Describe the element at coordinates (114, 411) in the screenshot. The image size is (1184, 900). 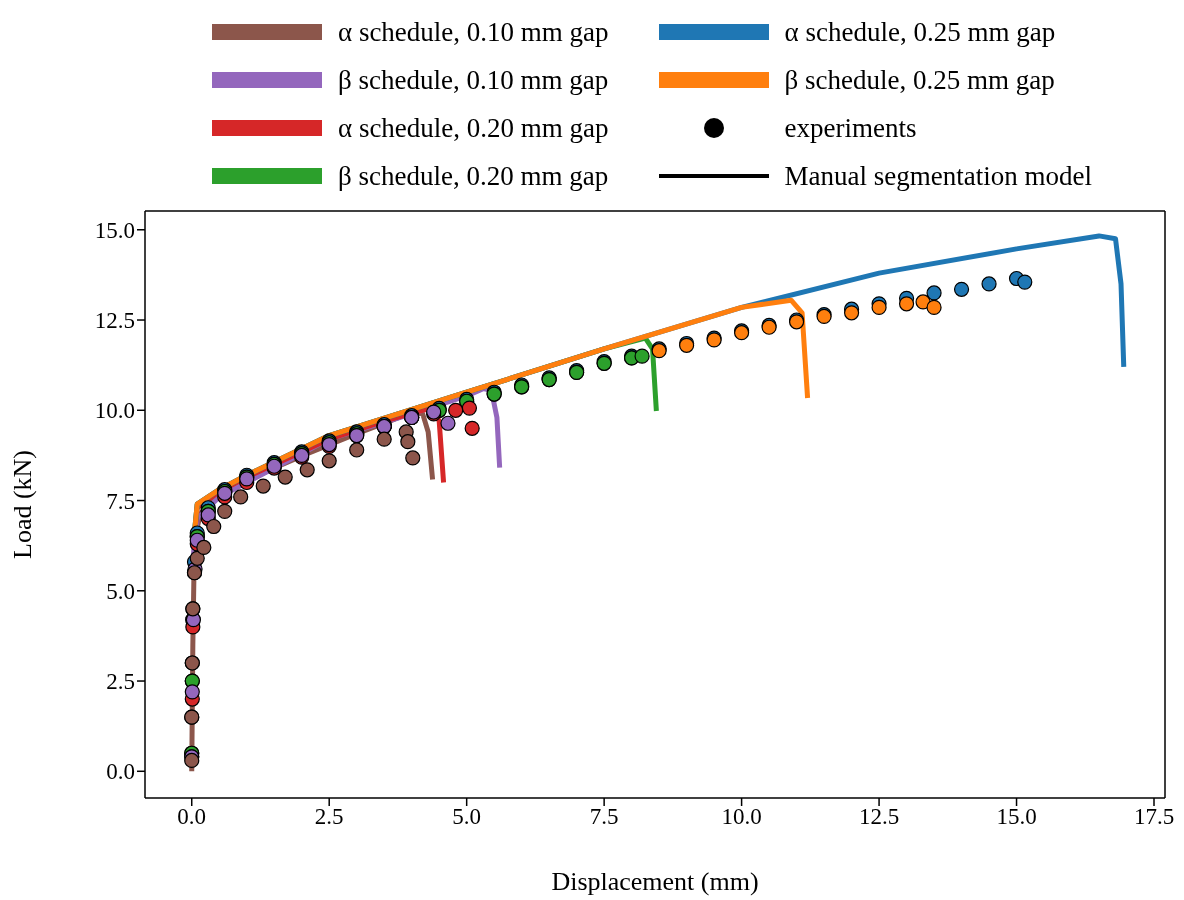
I see `y-tick-label: 10.0` at that location.